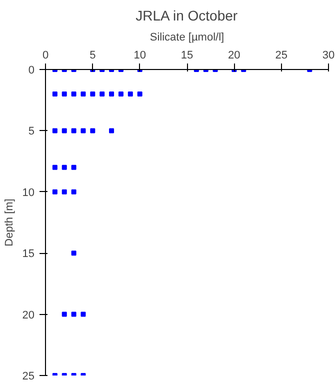 The width and height of the screenshot is (335, 384). I want to click on x-tick-label: 15, so click(187, 56).